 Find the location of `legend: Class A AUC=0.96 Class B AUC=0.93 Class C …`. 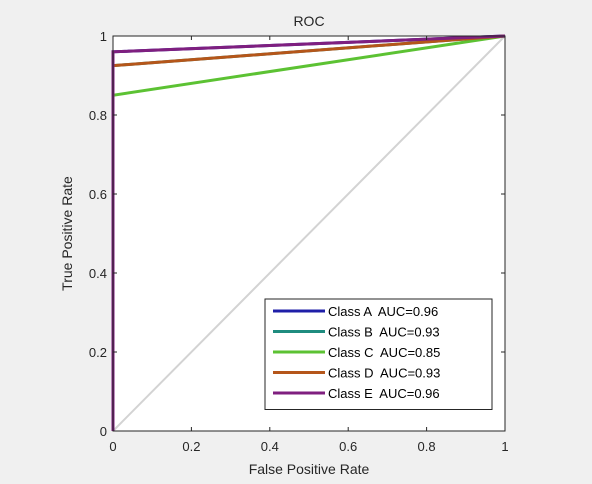

legend: Class A AUC=0.96 Class B AUC=0.93 Class C … is located at coordinates (378, 354).